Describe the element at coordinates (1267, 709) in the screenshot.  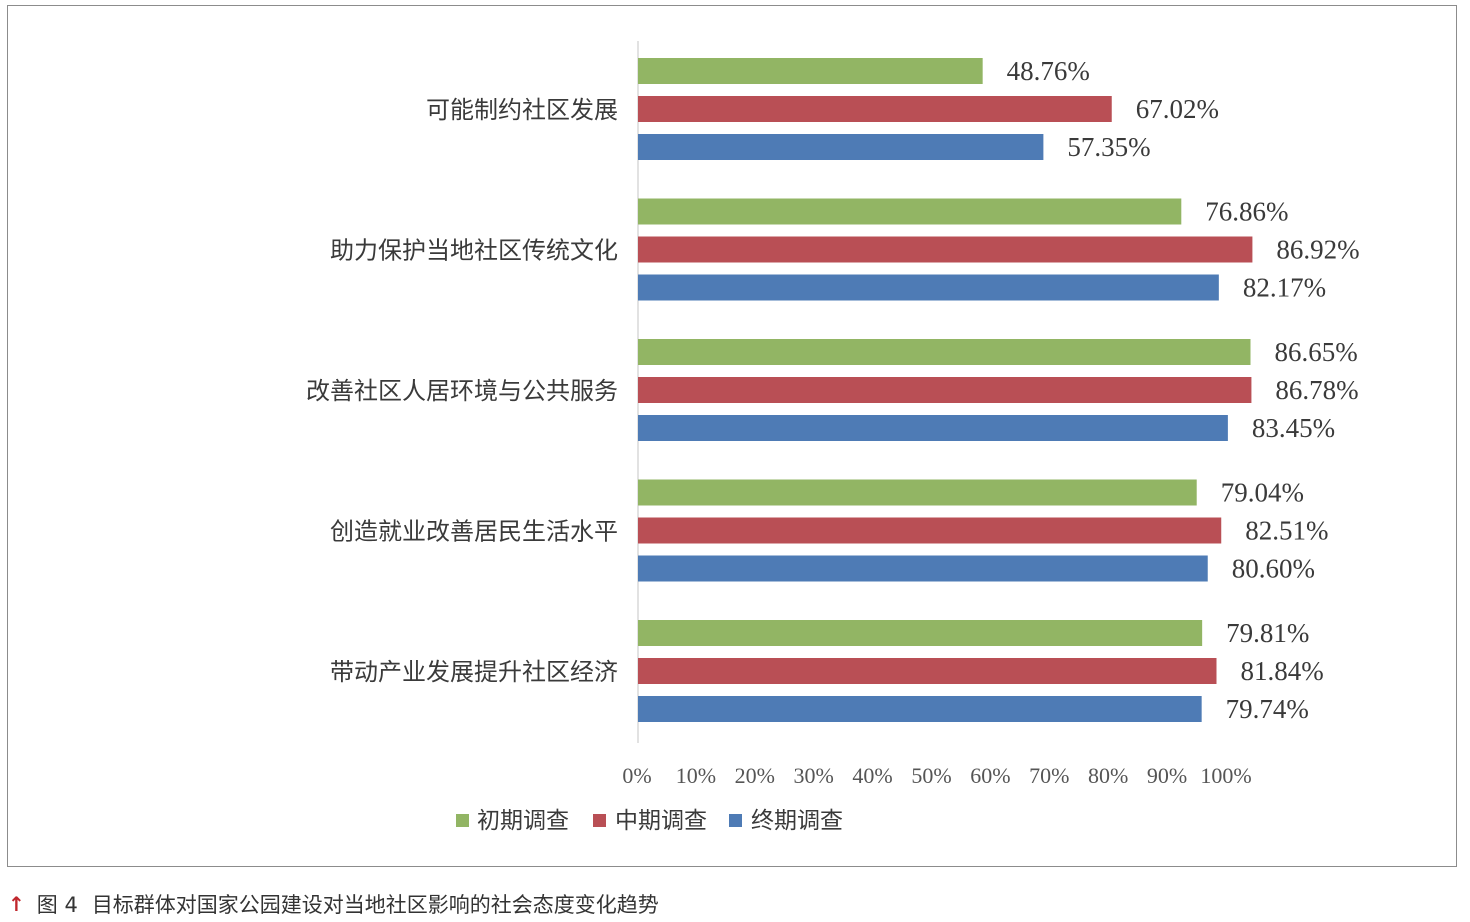
I see `data-label: 79.74%` at that location.